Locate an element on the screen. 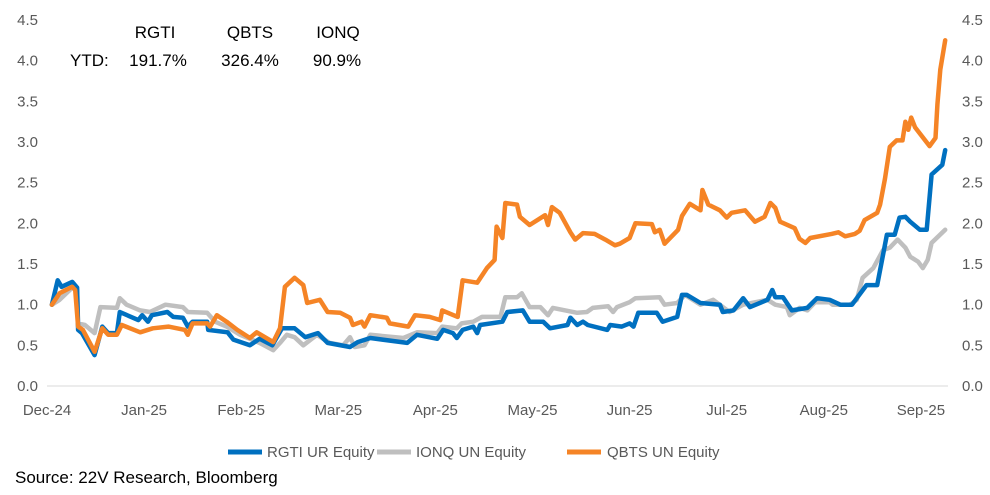 The image size is (990, 495). y-tick-label-left: 1.0 is located at coordinates (27, 305).